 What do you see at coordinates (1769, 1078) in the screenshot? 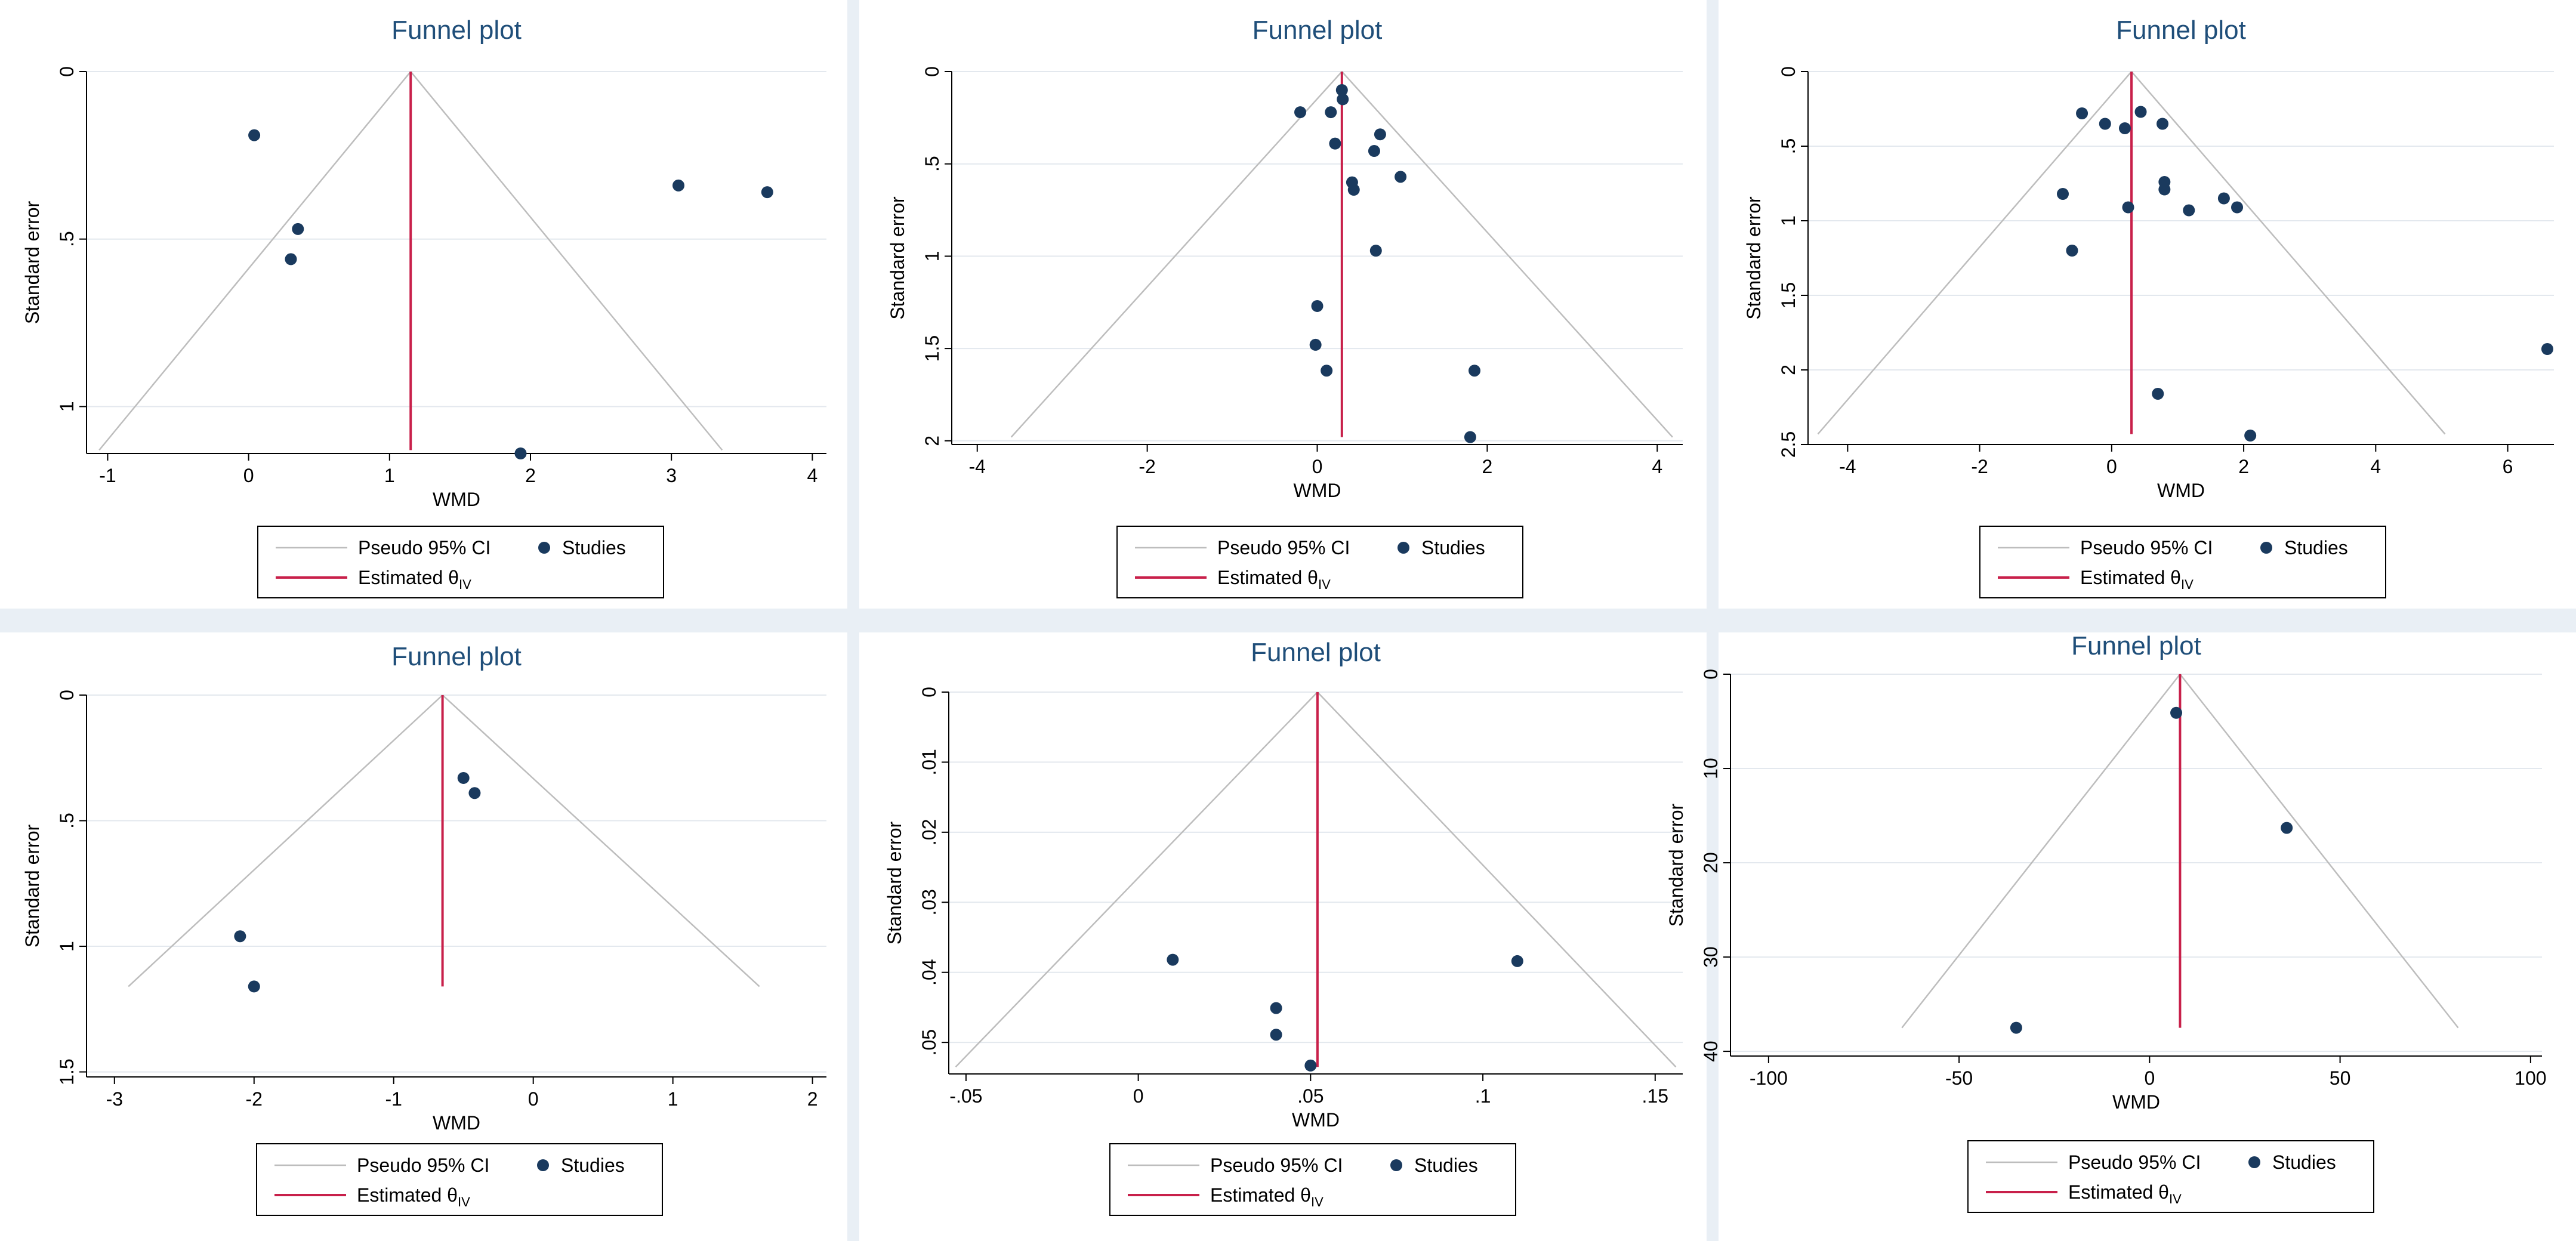
I see `x-tick-label: -100` at bounding box center [1769, 1078].